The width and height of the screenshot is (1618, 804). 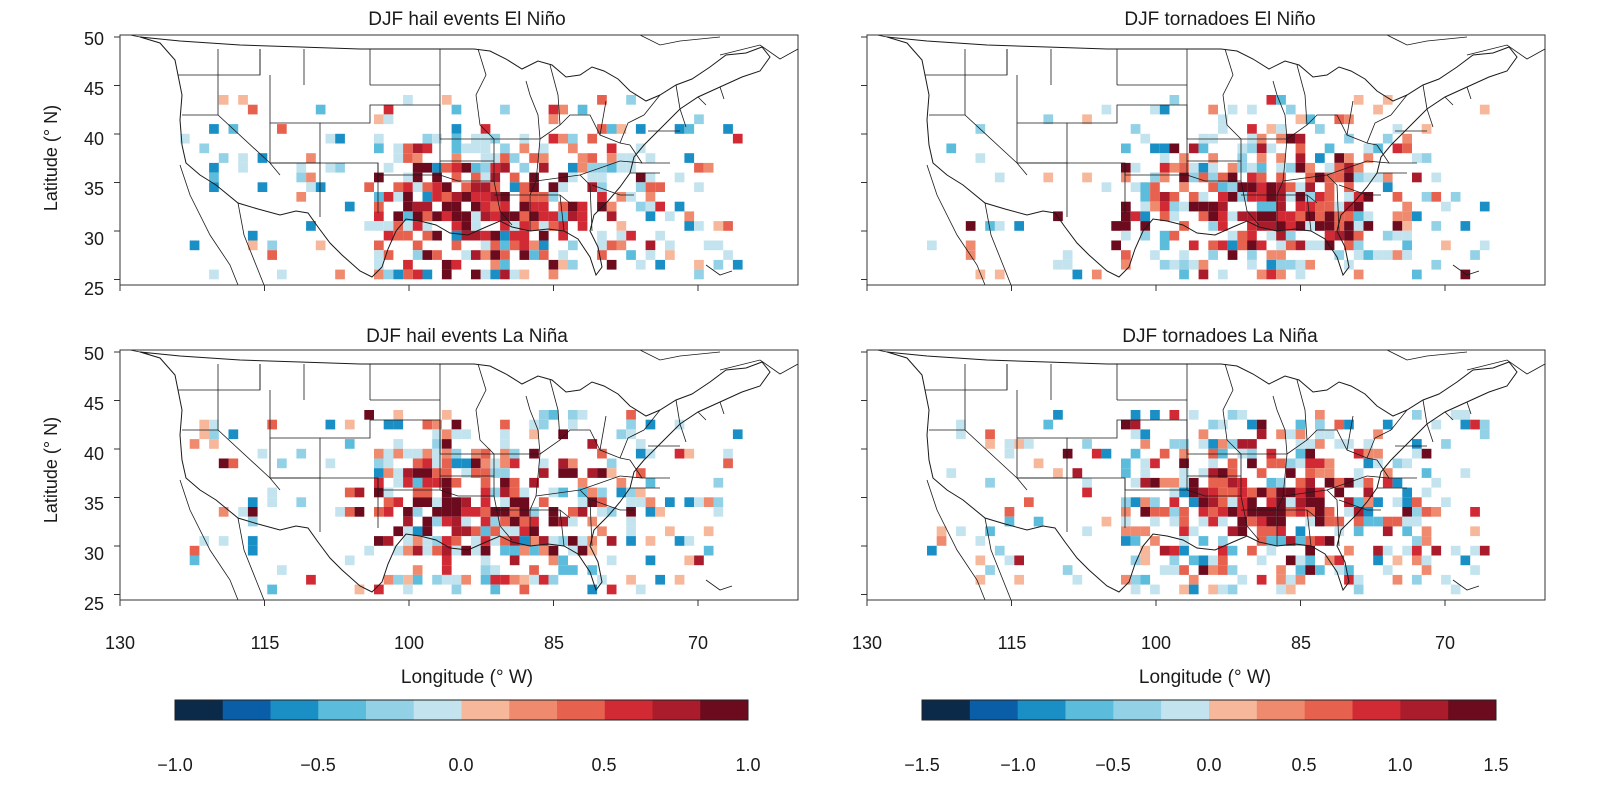 I want to click on lon-tick-label: 100, so click(x=1156, y=643).